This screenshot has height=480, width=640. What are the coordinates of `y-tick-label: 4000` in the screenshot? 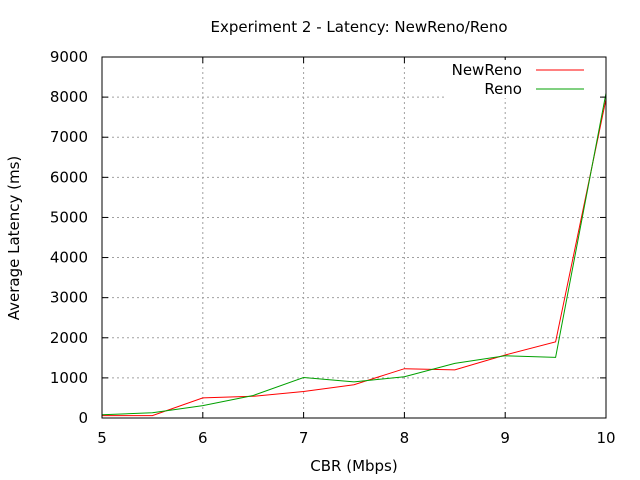 It's located at (69, 258).